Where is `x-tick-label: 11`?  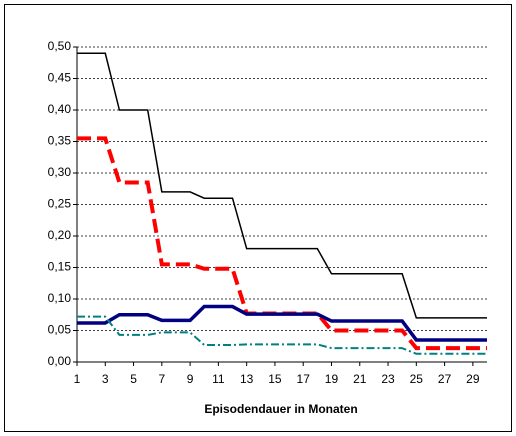 x-tick-label: 11 is located at coordinates (218, 379).